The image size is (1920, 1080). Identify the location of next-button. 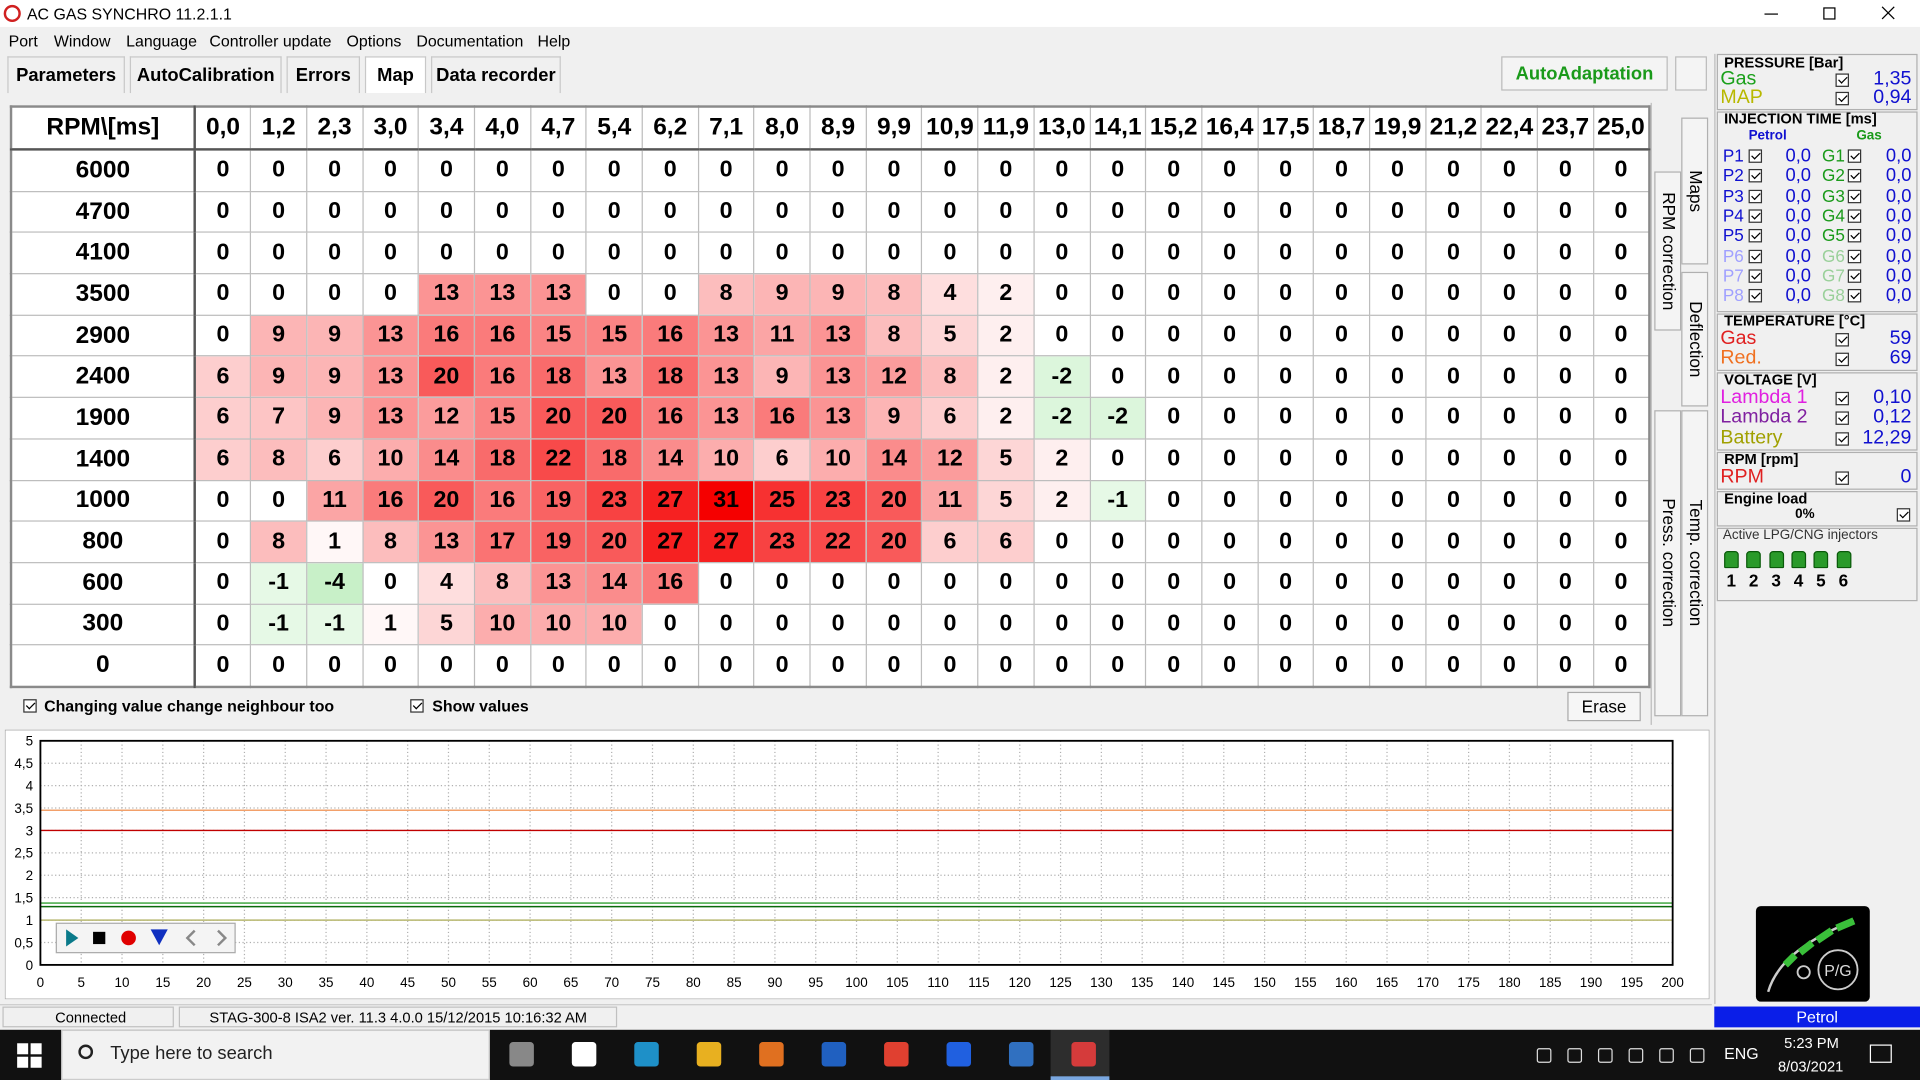
(222, 938).